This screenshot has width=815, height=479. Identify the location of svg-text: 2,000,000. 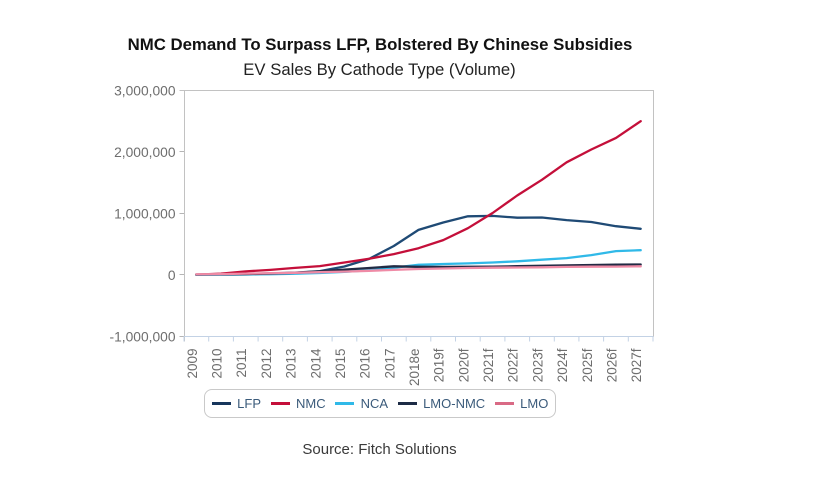
(145, 152).